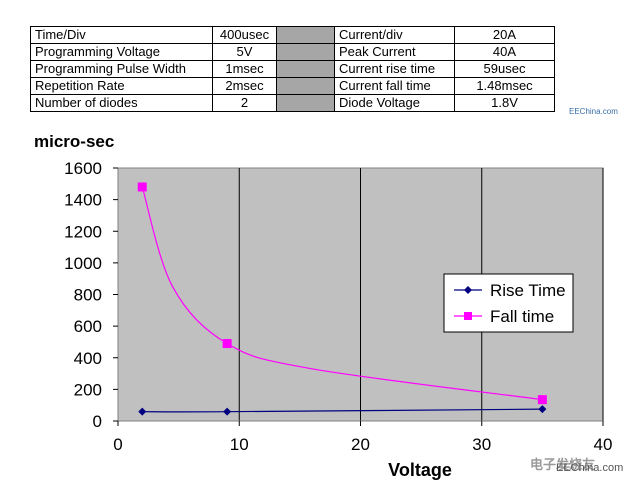 Image resolution: width=639 pixels, height=492 pixels. What do you see at coordinates (504, 35) in the screenshot?
I see `param-value: 20A` at bounding box center [504, 35].